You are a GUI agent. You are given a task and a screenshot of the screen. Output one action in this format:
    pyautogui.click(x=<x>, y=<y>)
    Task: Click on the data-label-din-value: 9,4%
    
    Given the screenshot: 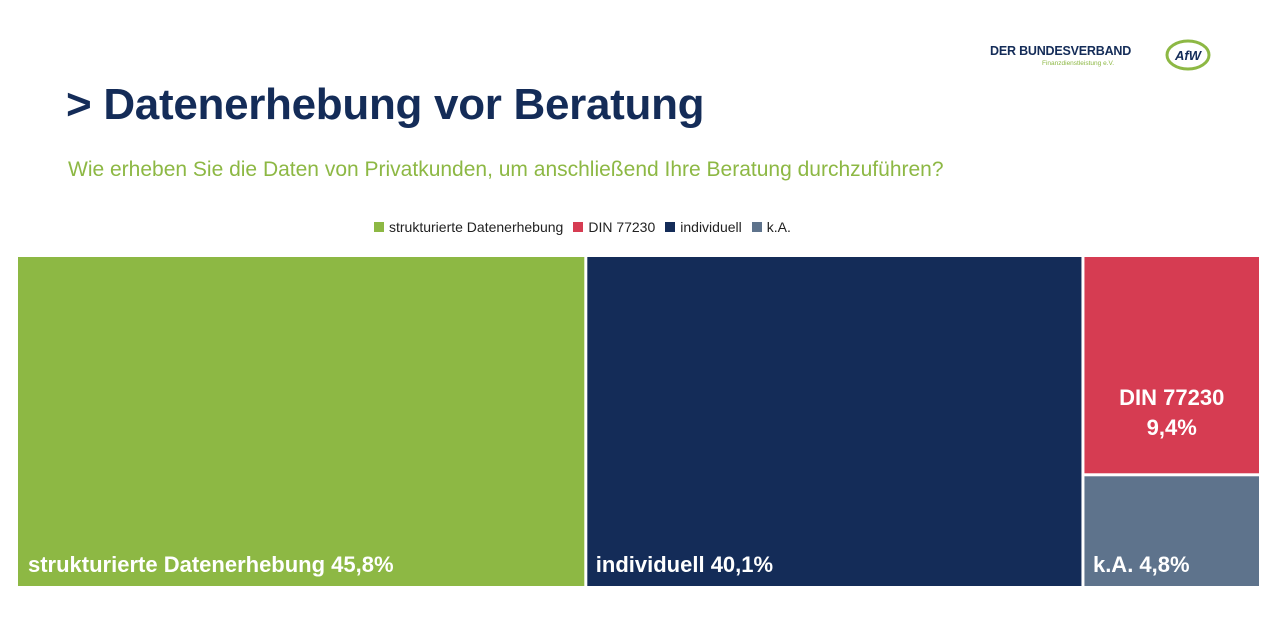 What is the action you would take?
    pyautogui.click(x=1172, y=427)
    